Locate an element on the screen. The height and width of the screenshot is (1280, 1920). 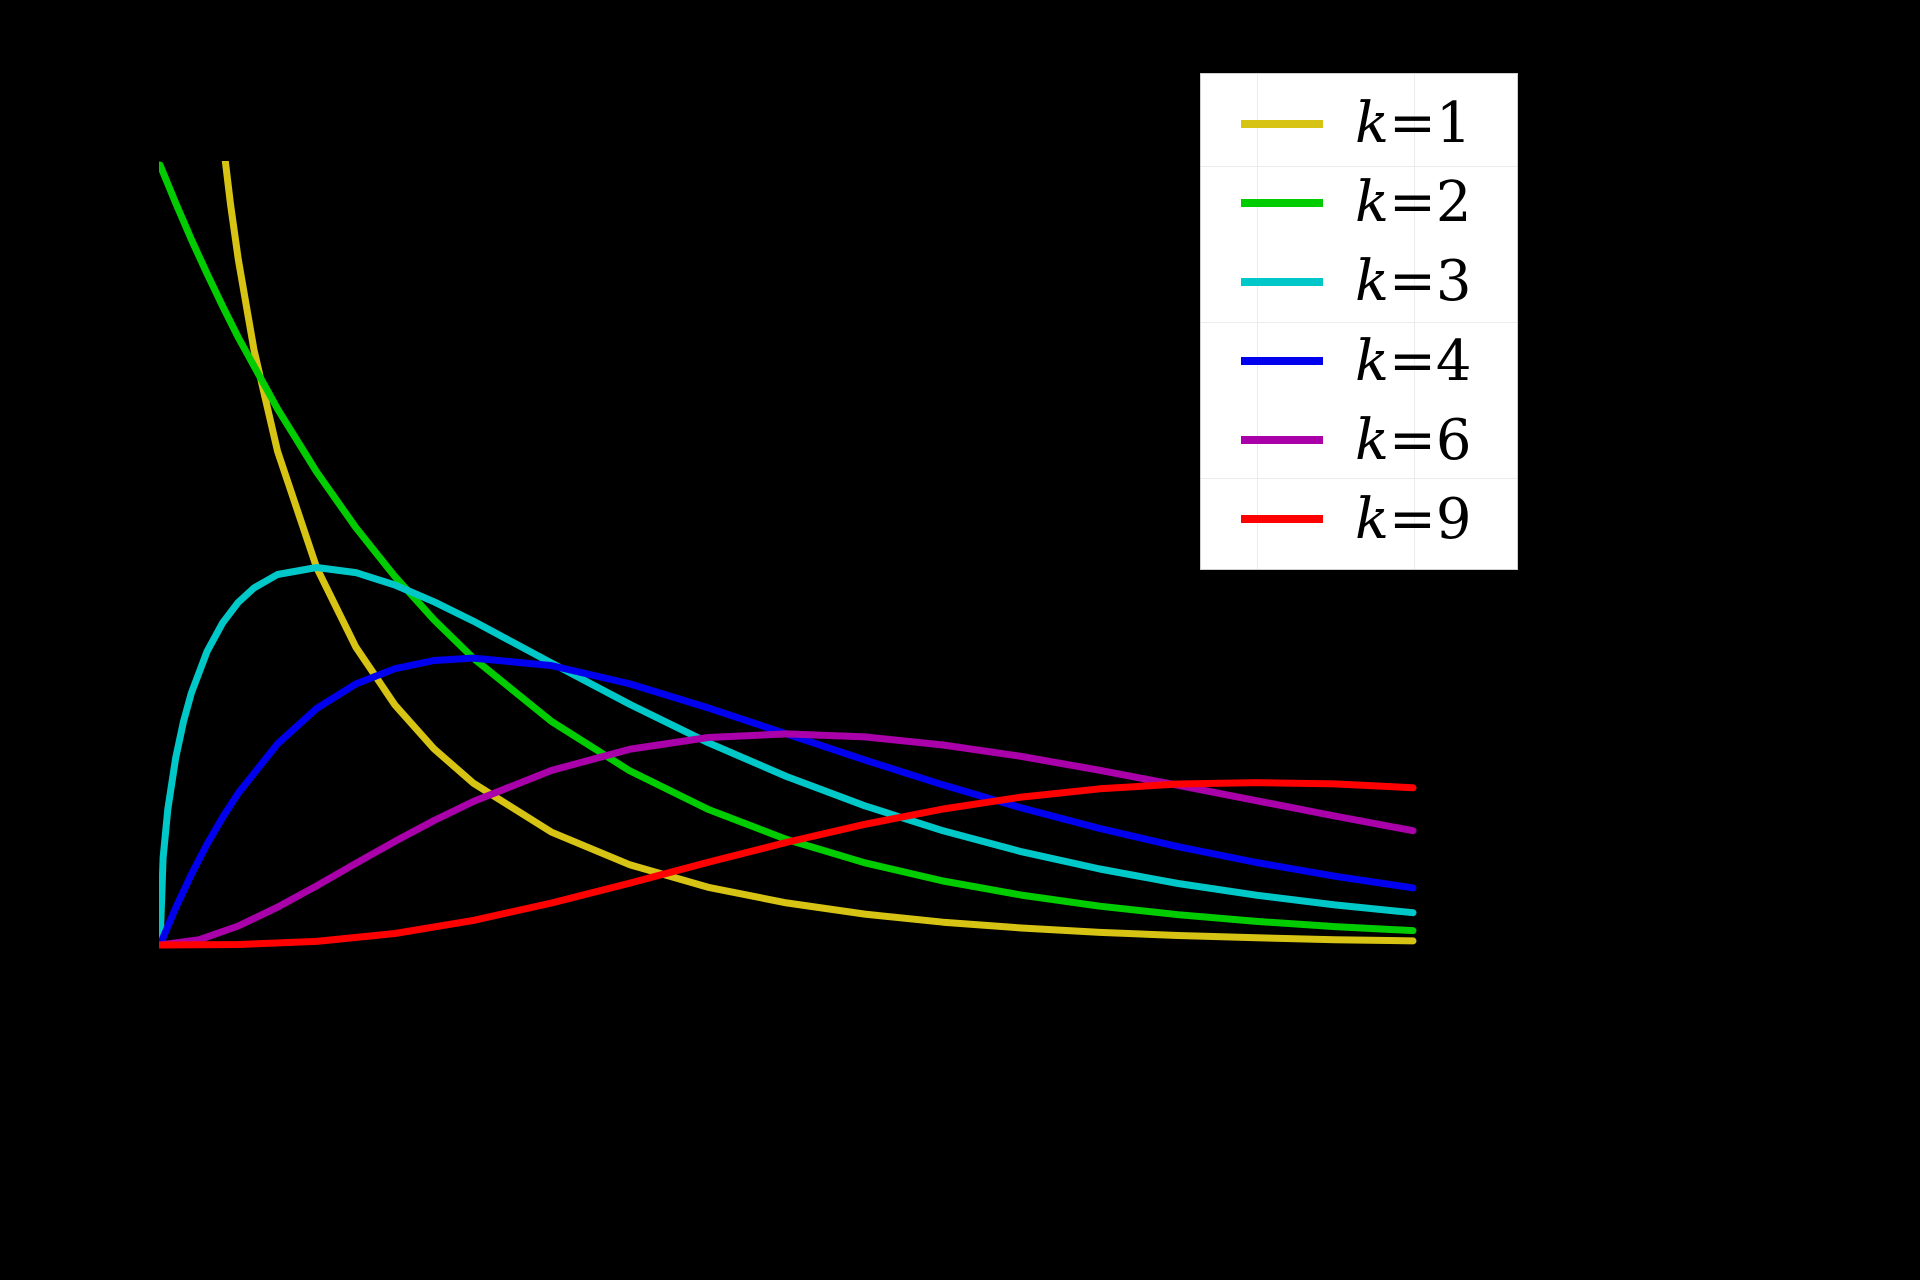
legend-label: k=9 is located at coordinates (1413, 519).